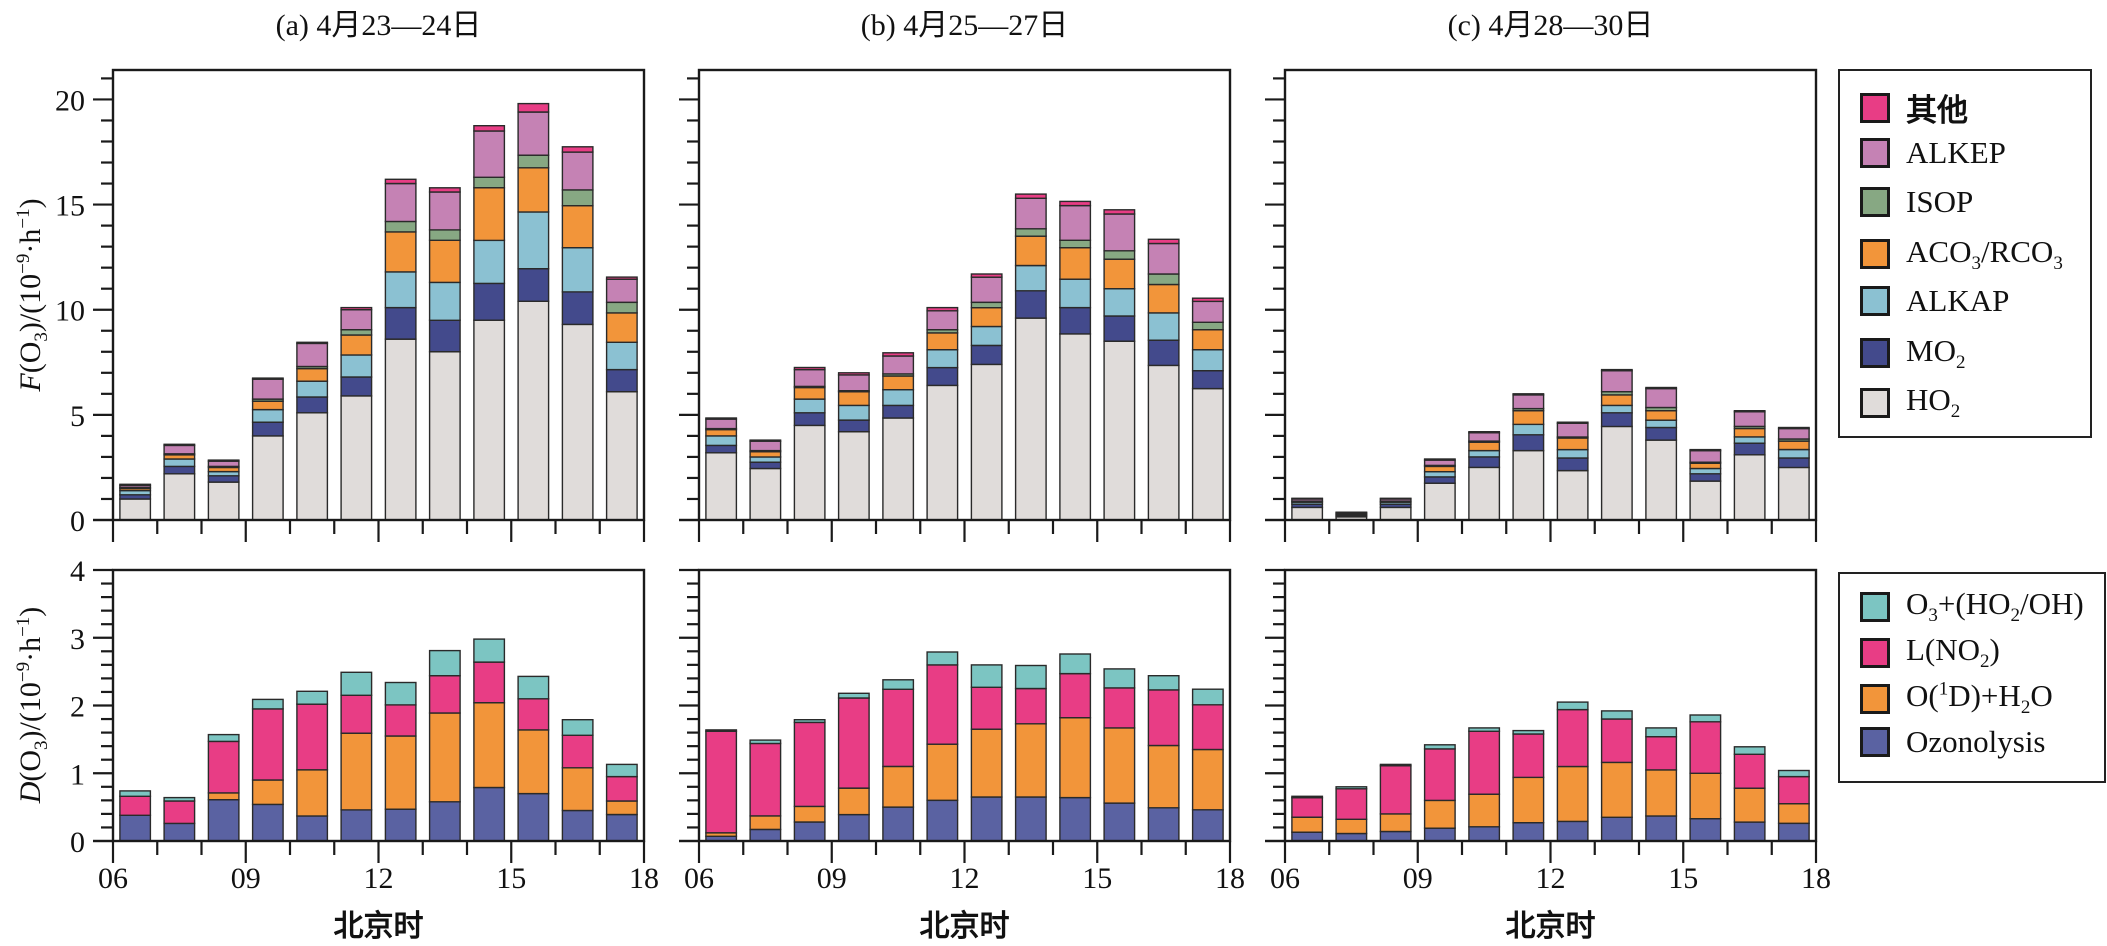 This screenshot has height=946, width=2107. Describe the element at coordinates (135, 485) in the screenshot. I see `production-panel-a-bar-segment--06` at that location.